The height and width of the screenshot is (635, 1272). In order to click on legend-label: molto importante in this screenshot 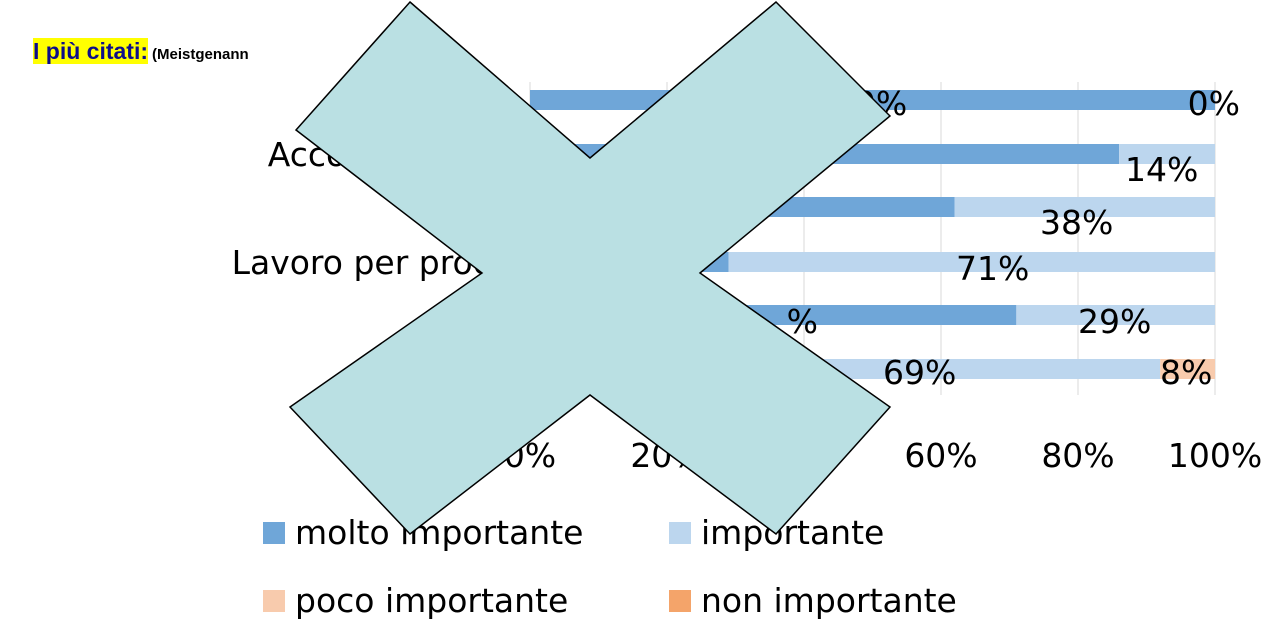, I will do `click(439, 532)`.